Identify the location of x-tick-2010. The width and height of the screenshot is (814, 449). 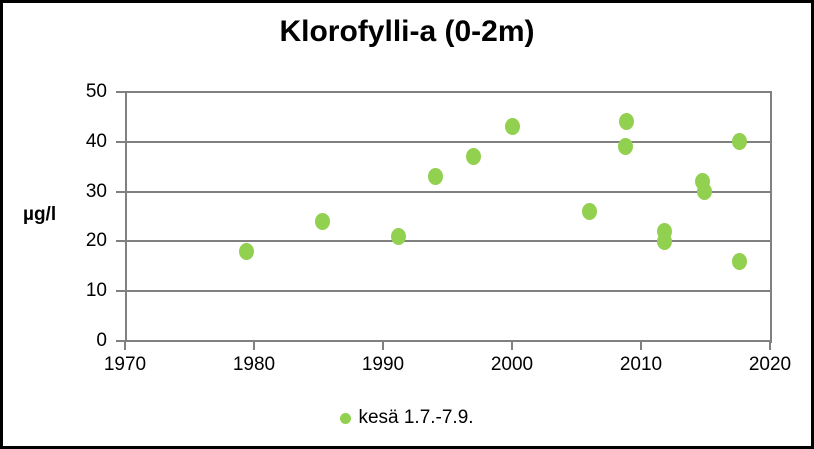
(641, 345).